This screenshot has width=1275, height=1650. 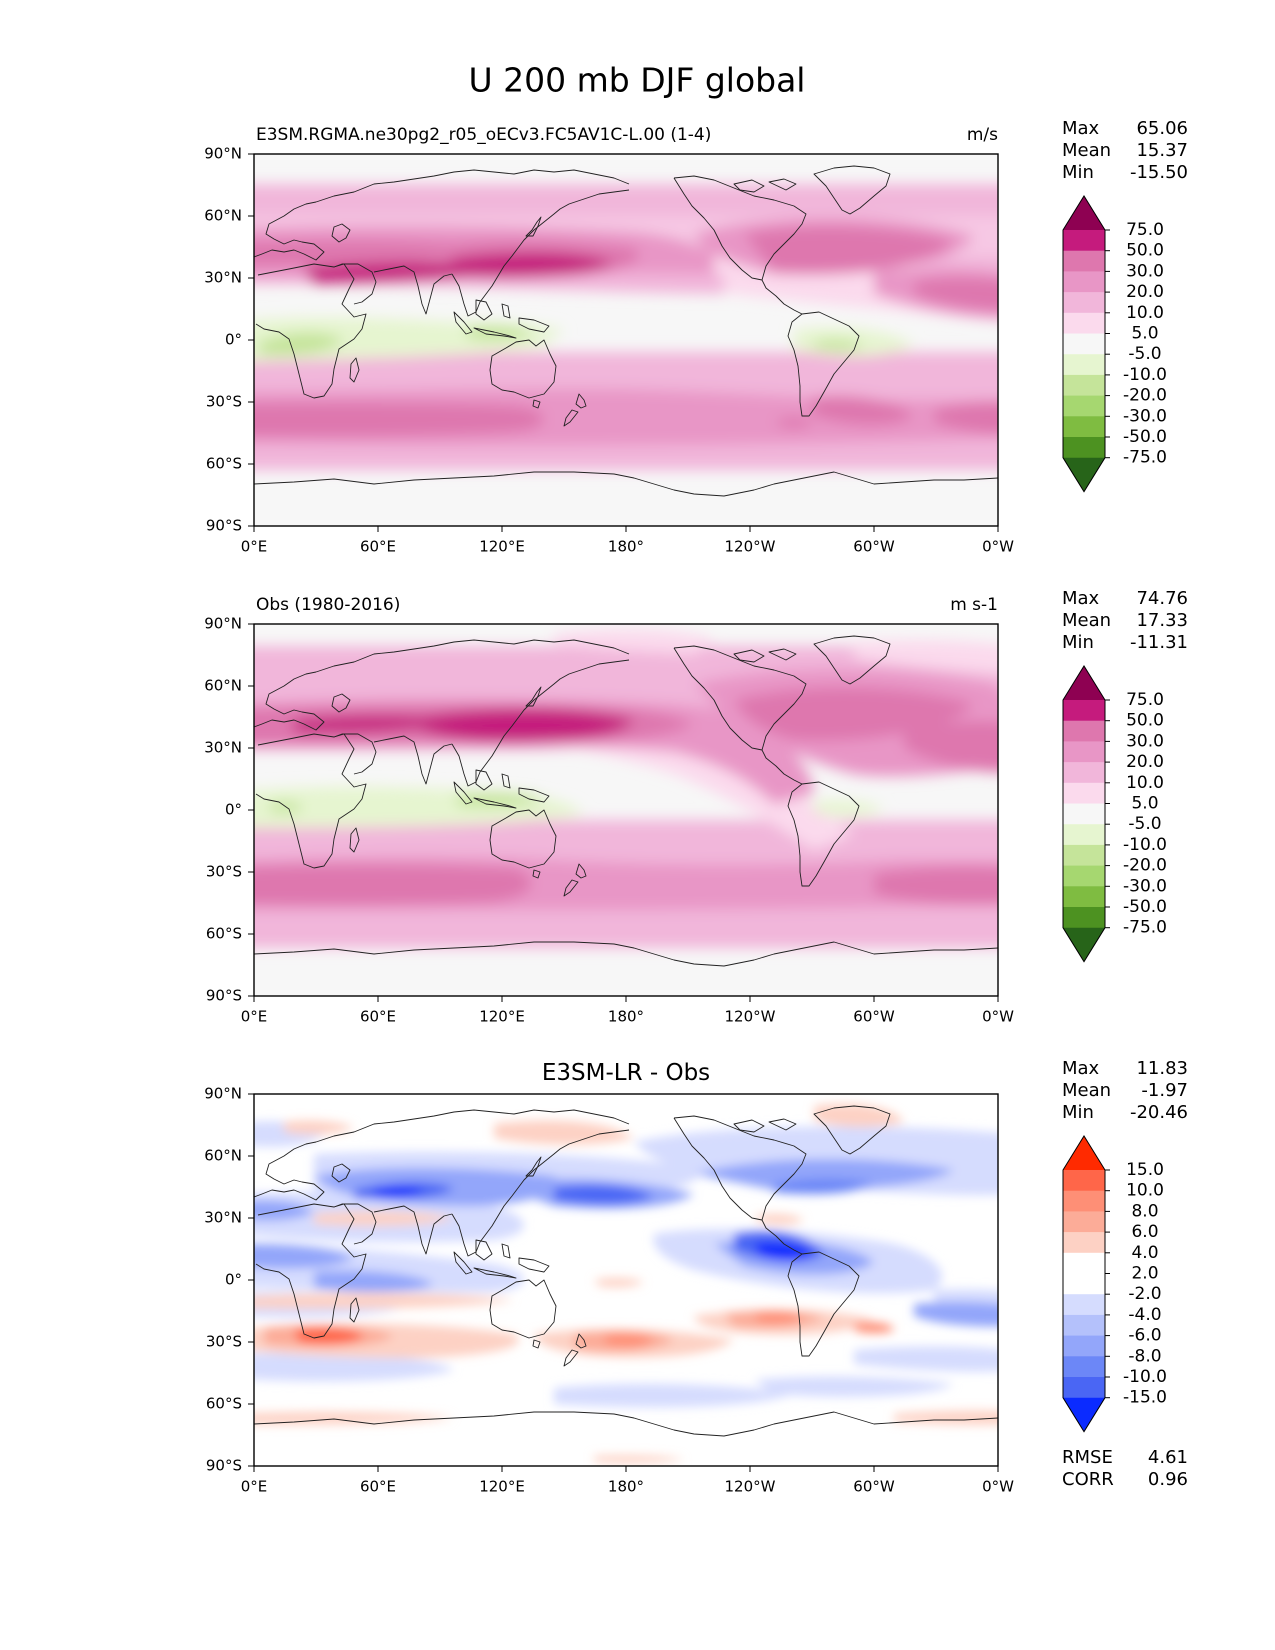 I want to click on stat-value-min: -20.46, so click(x=1159, y=1112).